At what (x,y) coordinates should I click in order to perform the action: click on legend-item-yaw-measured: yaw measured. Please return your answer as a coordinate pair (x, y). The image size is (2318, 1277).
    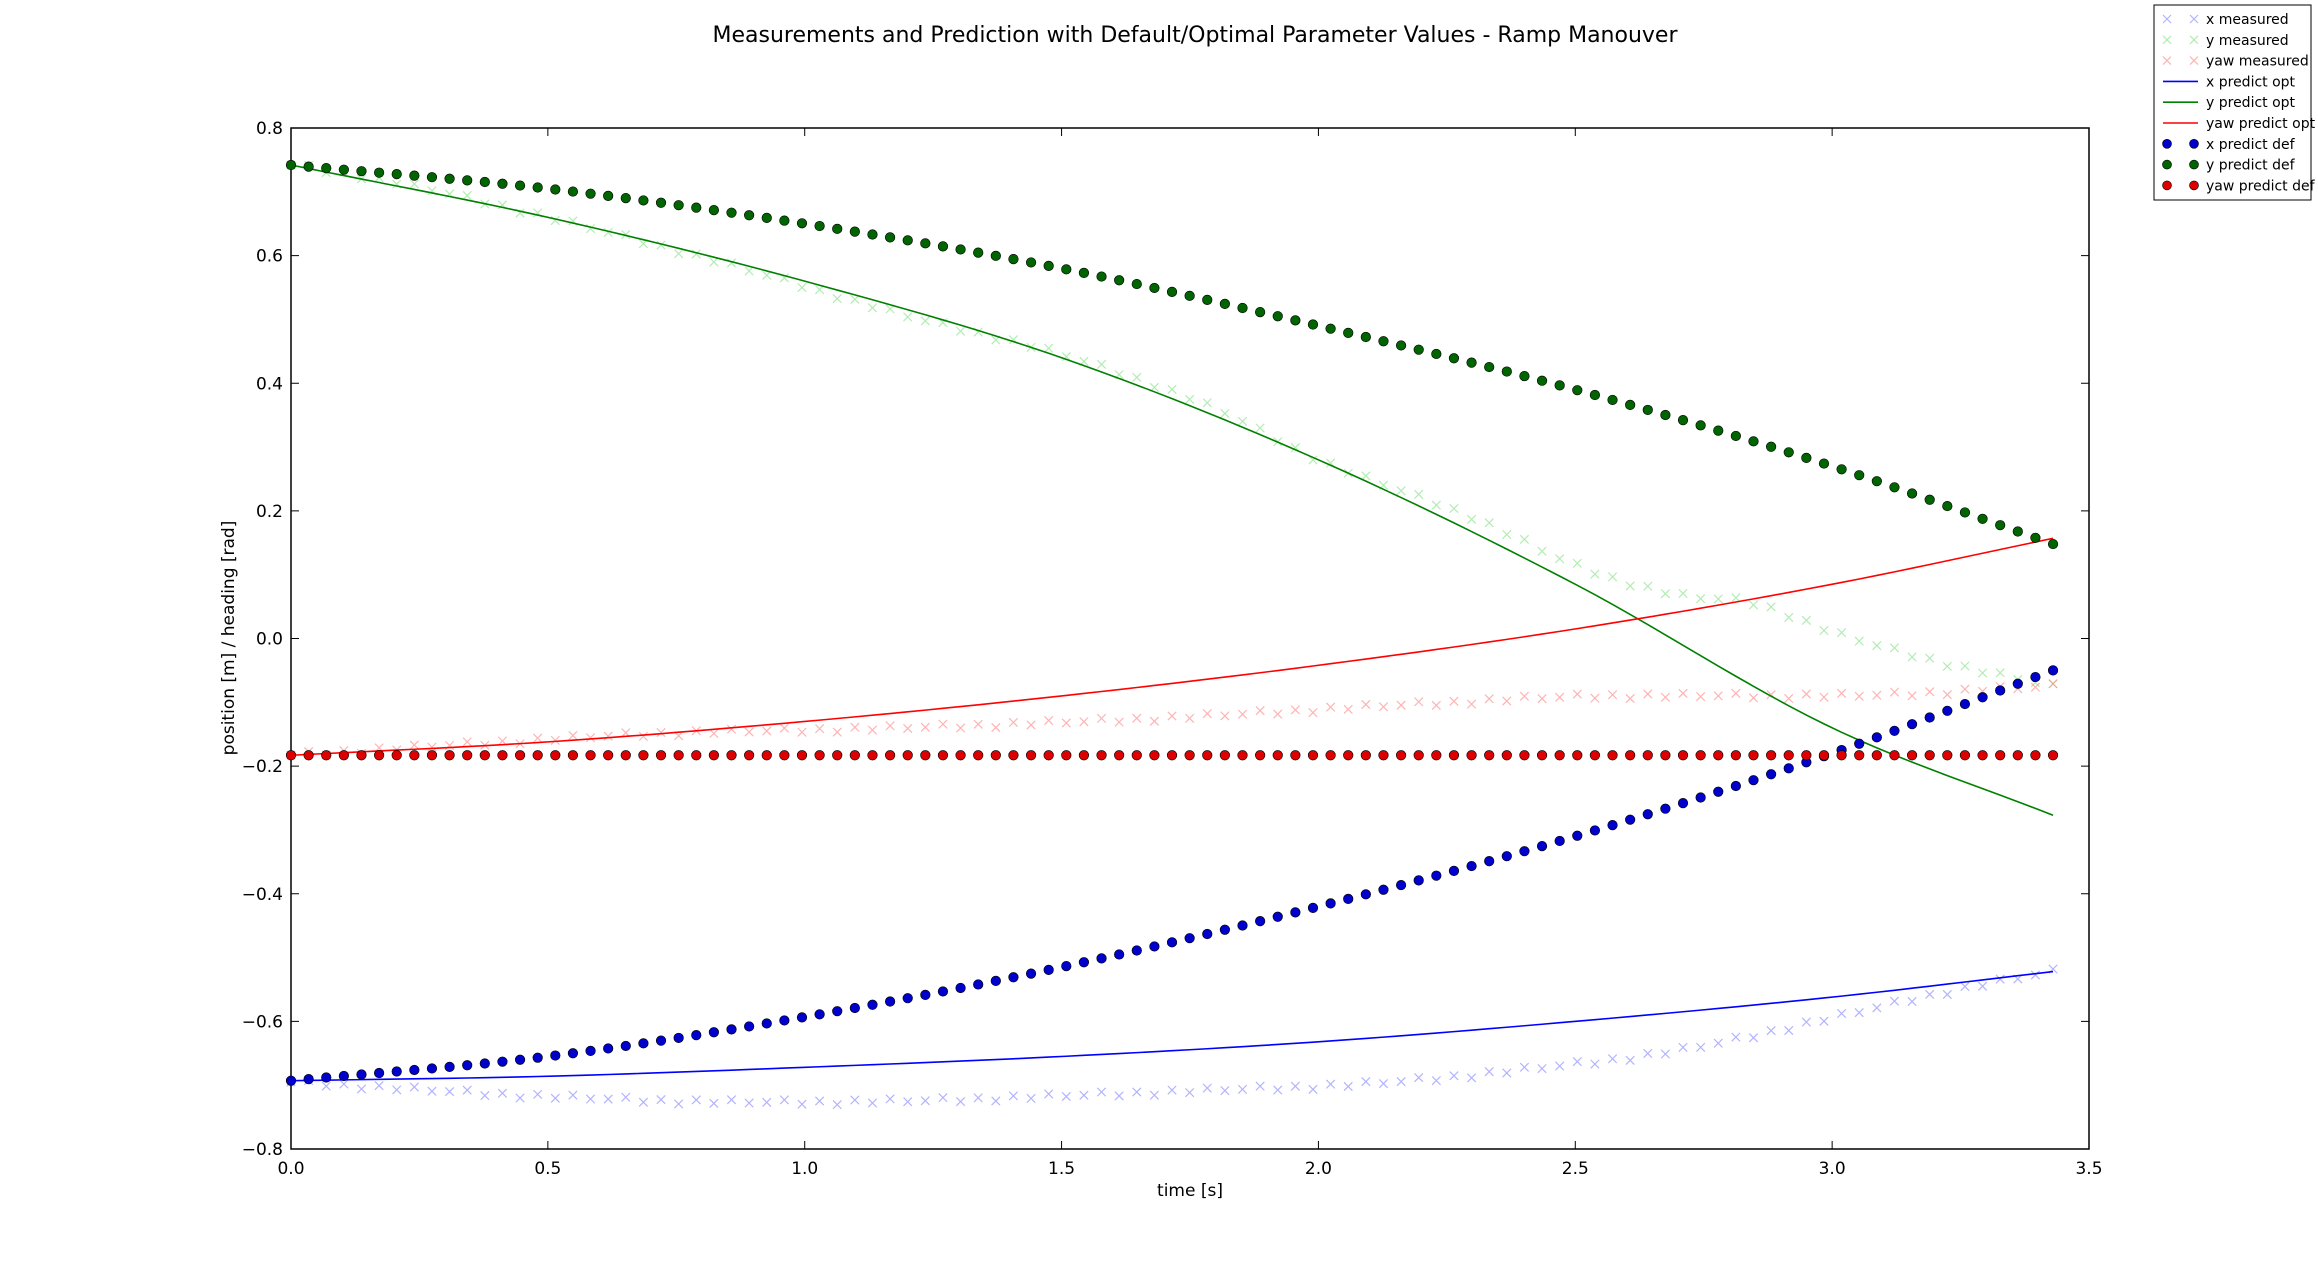
    Looking at the image, I should click on (2235, 62).